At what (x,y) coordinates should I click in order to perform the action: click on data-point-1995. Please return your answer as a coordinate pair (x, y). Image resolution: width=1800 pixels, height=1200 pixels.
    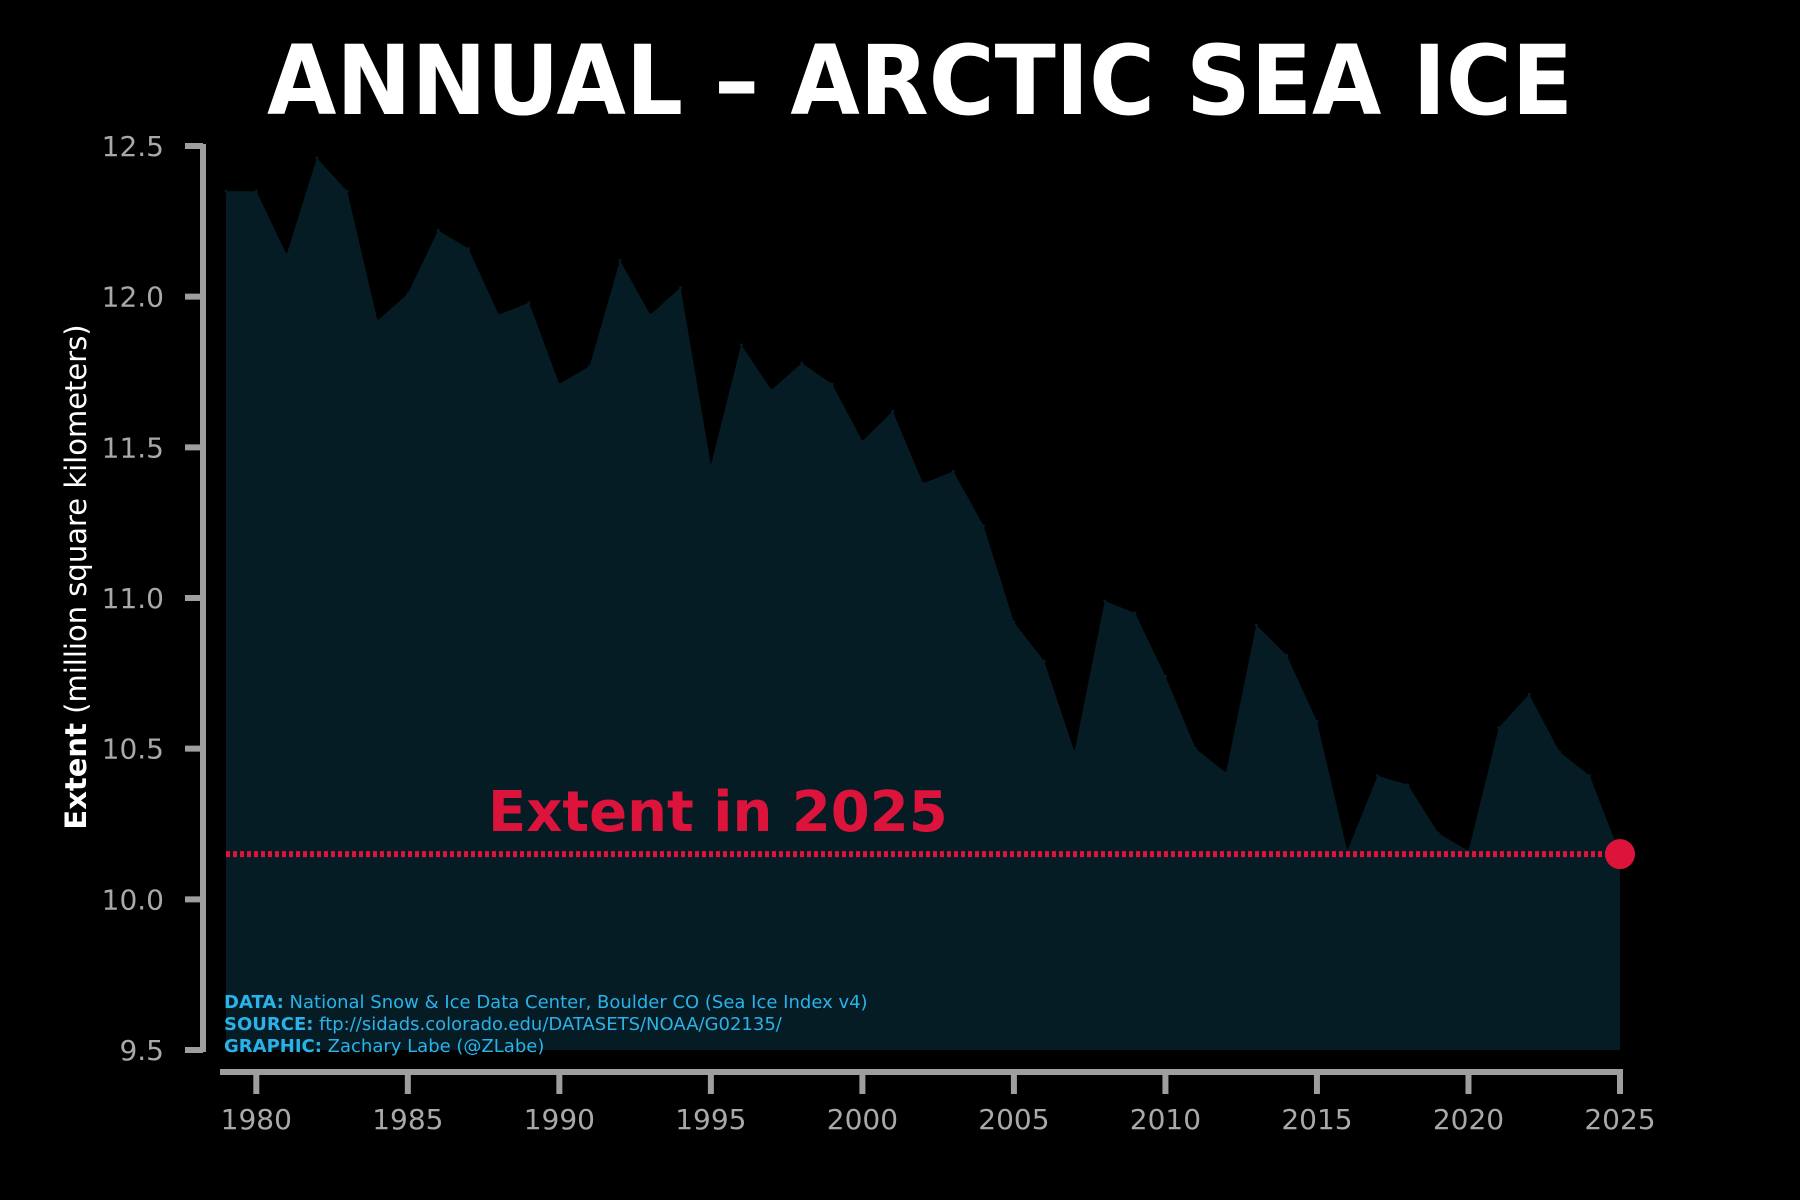
    Looking at the image, I should click on (711, 465).